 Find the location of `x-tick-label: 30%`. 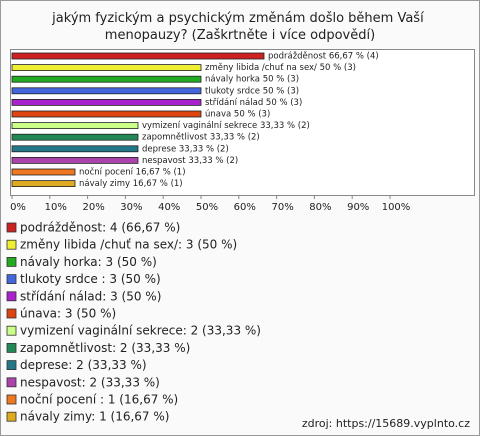

x-tick-label: 30% is located at coordinates (131, 207).